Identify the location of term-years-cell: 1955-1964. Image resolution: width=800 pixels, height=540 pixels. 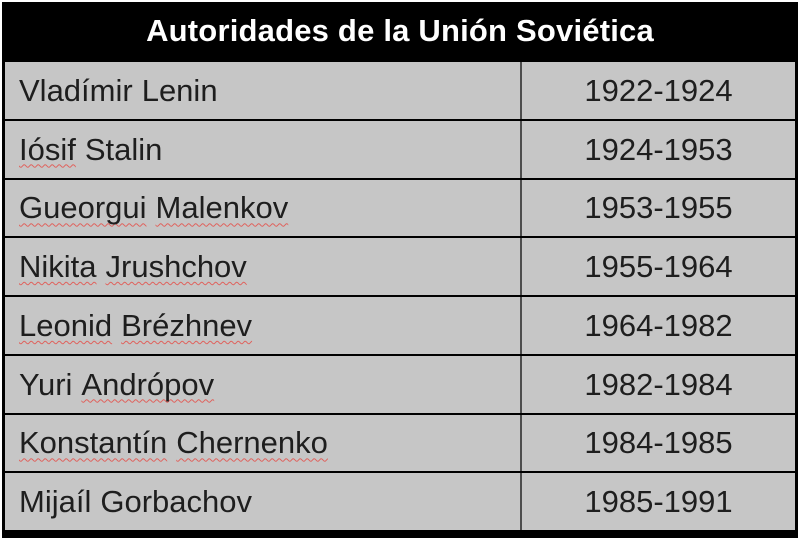
(657, 266).